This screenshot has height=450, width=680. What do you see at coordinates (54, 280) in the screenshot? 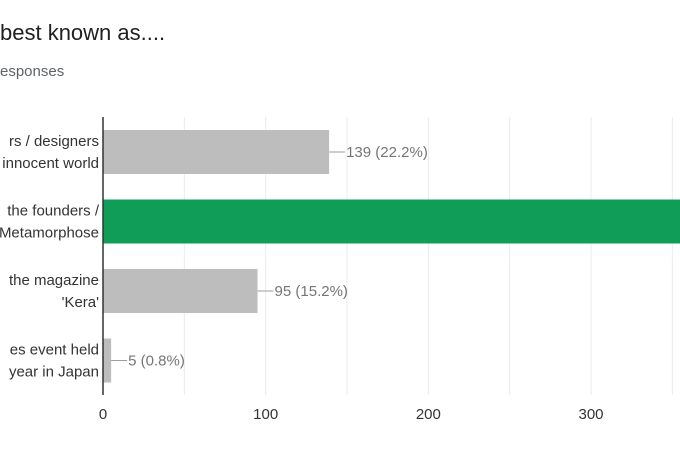
I see `category-label: the magazine` at bounding box center [54, 280].